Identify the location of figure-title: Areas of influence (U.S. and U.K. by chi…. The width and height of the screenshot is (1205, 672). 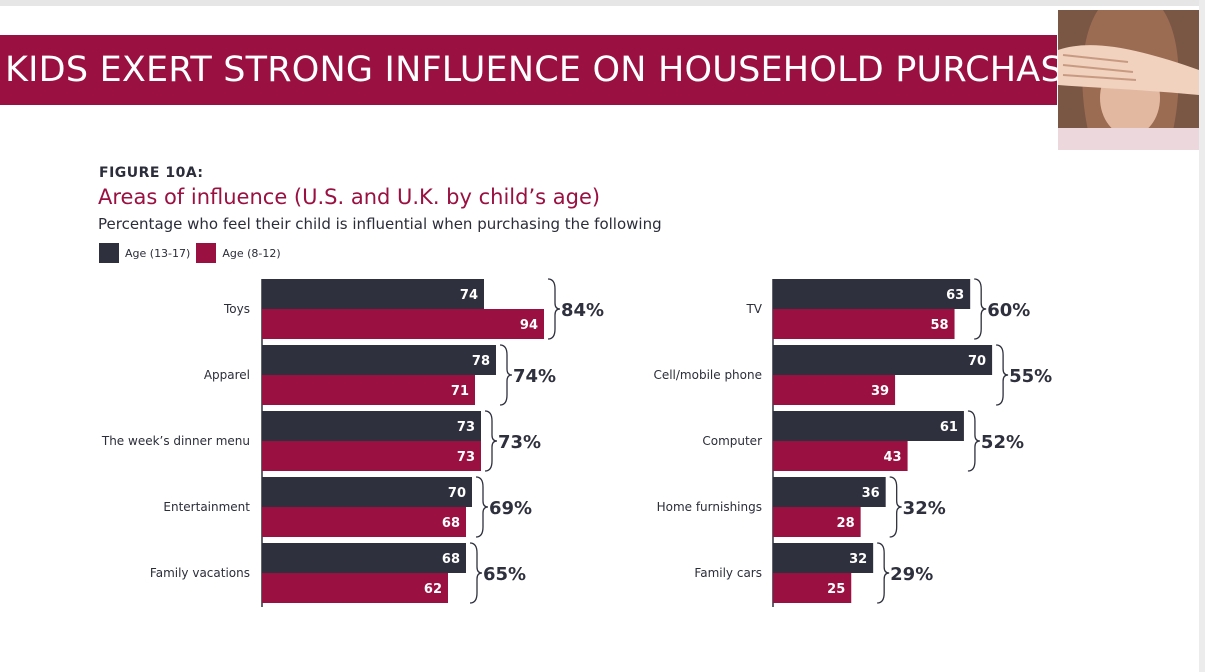
(349, 197).